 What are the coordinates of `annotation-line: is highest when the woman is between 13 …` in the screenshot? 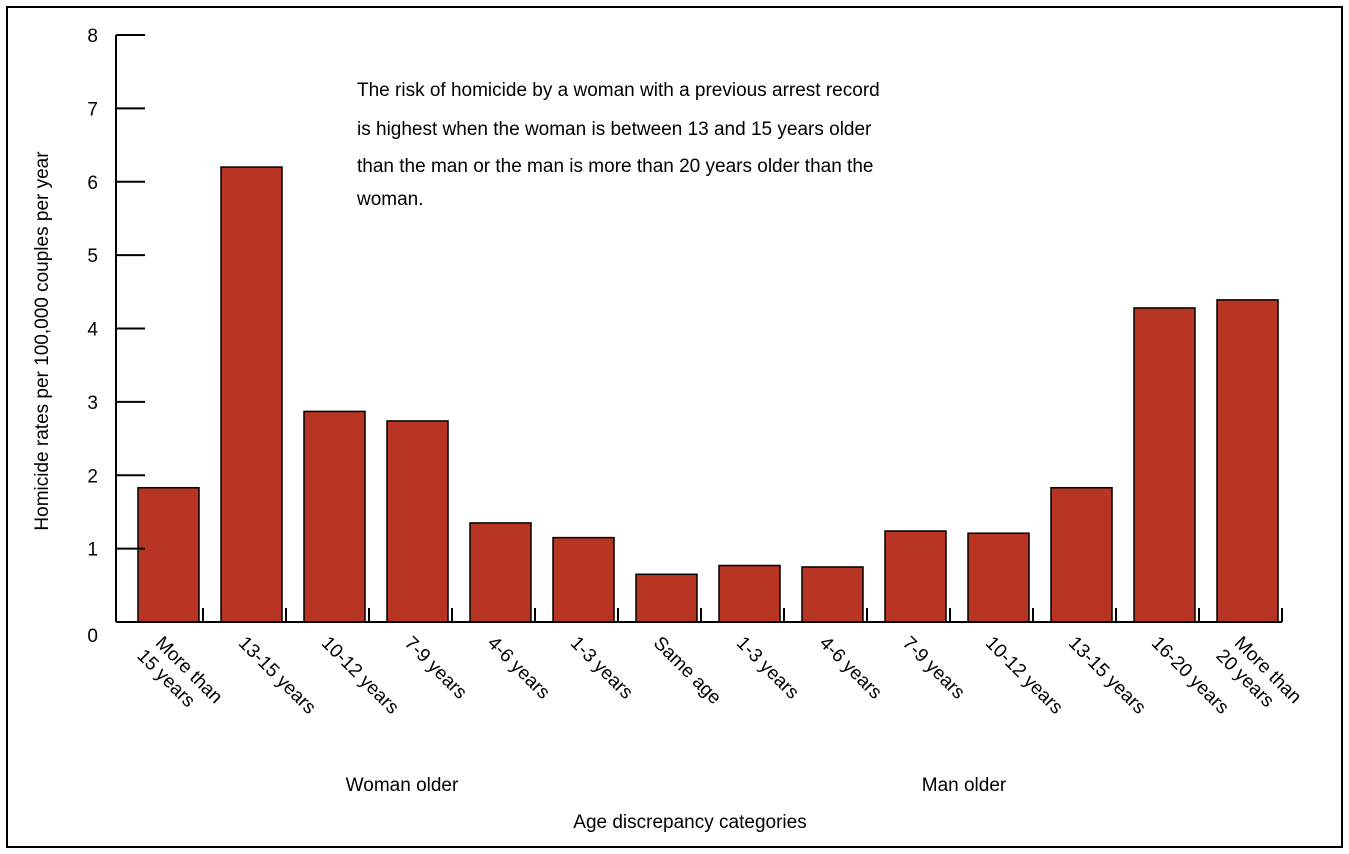 It's located at (614, 129).